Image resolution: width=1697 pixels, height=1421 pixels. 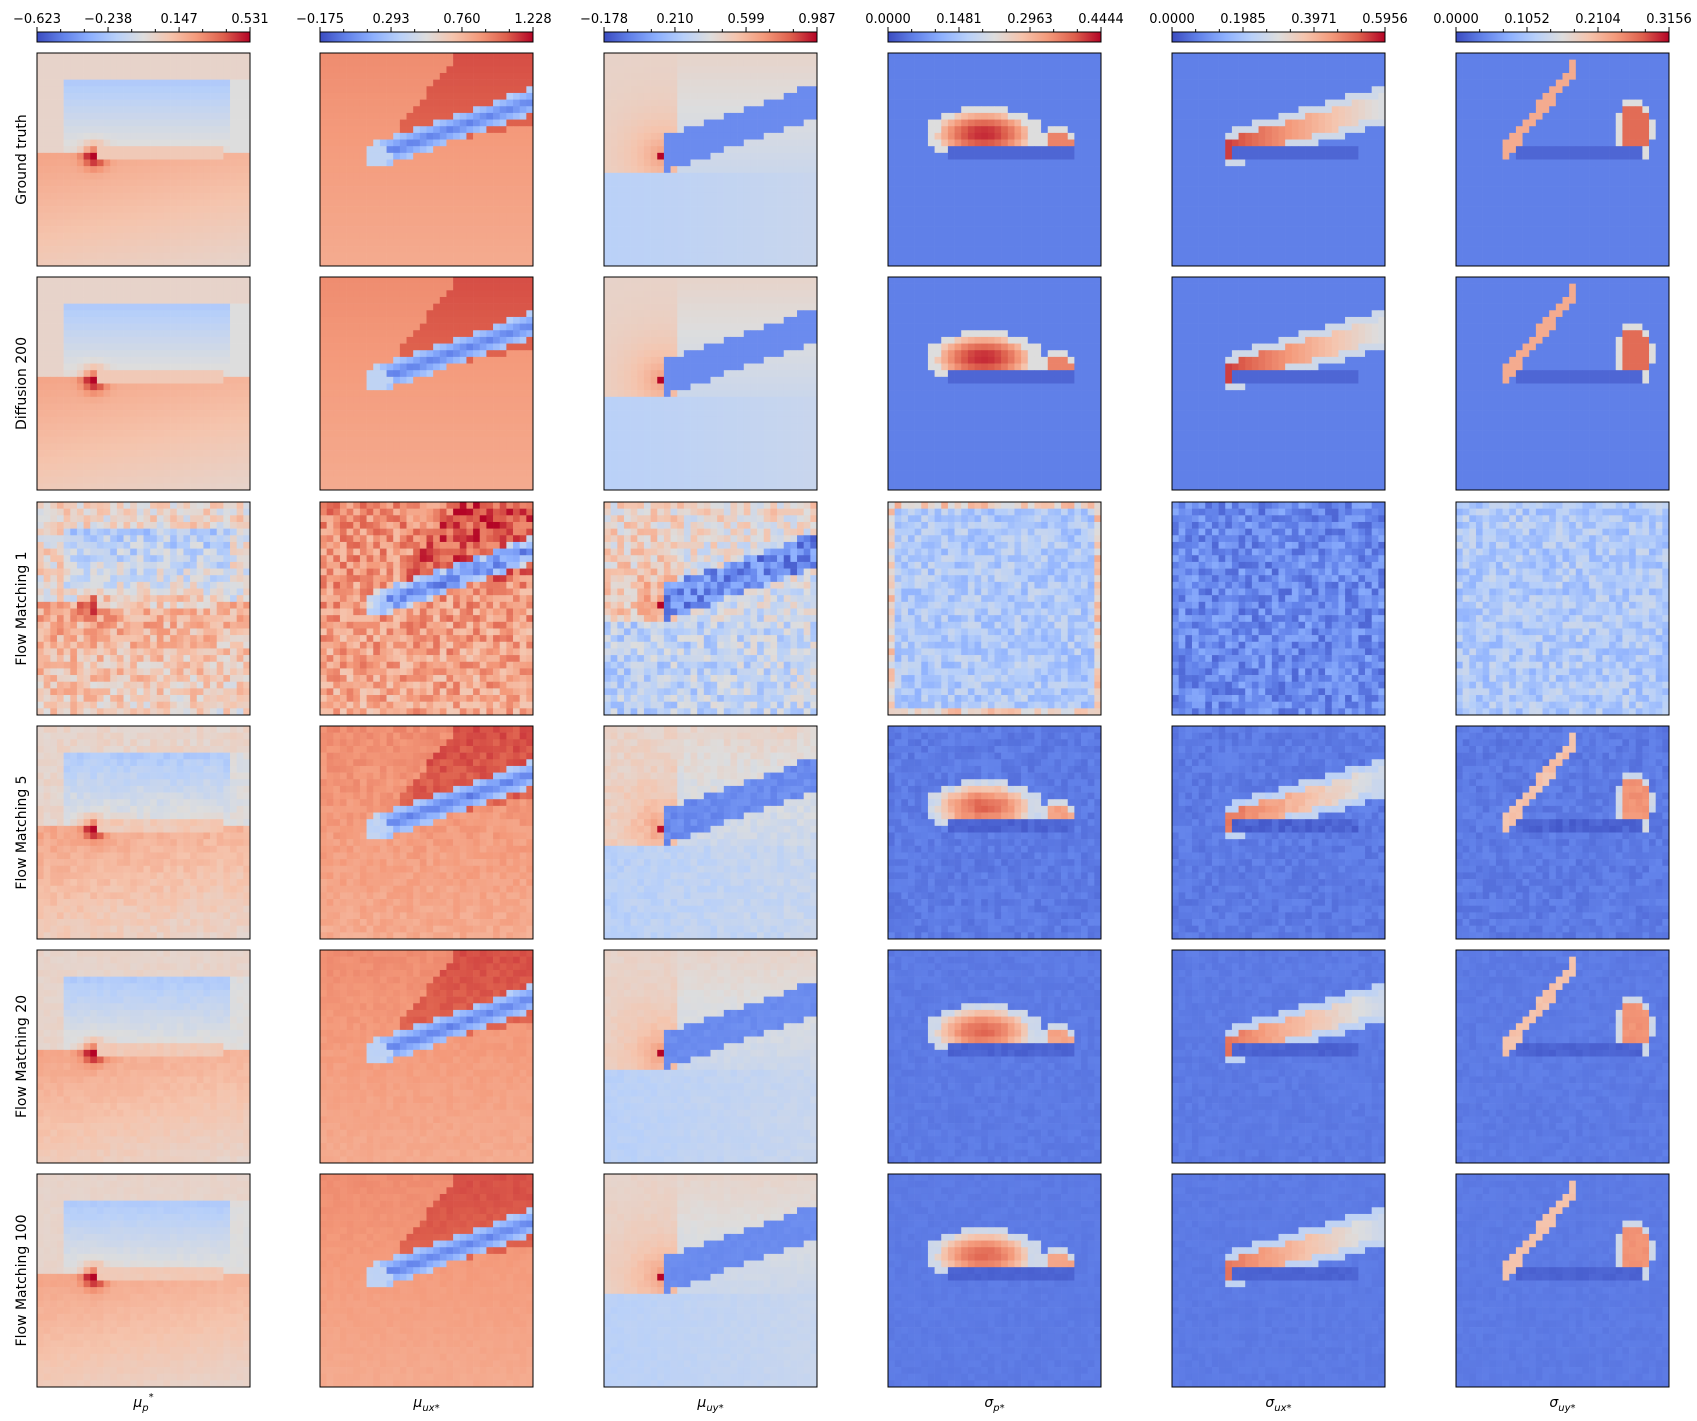 What do you see at coordinates (1314, 19) in the screenshot?
I see `colorbar-tick-label: 0.3971` at bounding box center [1314, 19].